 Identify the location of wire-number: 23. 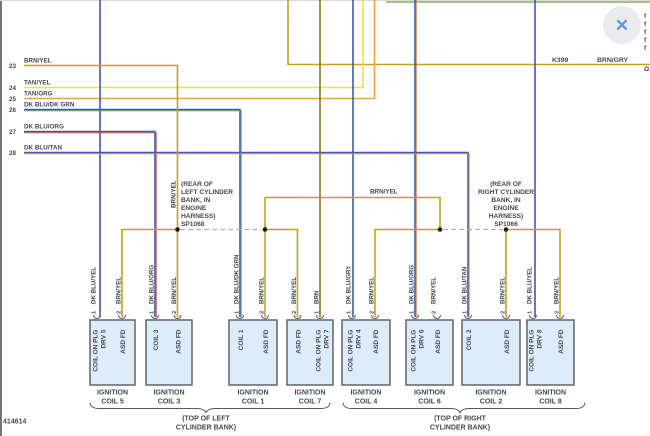
(13, 66).